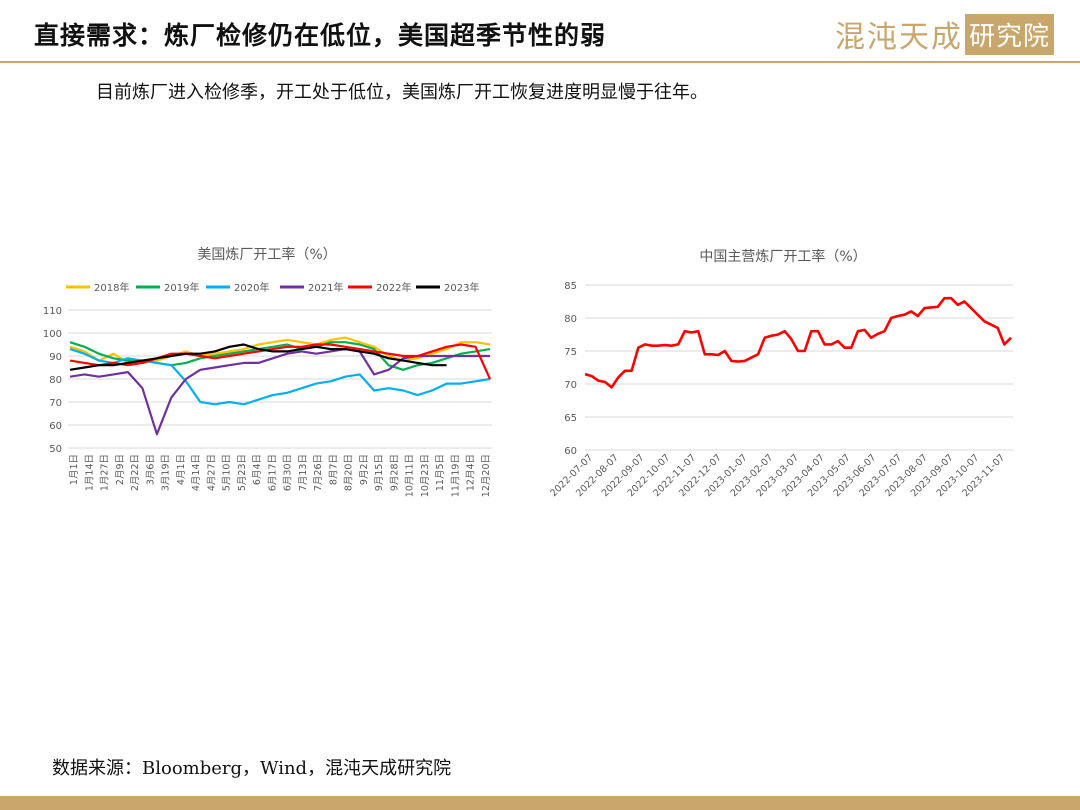  Describe the element at coordinates (135, 472) in the screenshot. I see `x-tick-label: 2月22日` at that location.